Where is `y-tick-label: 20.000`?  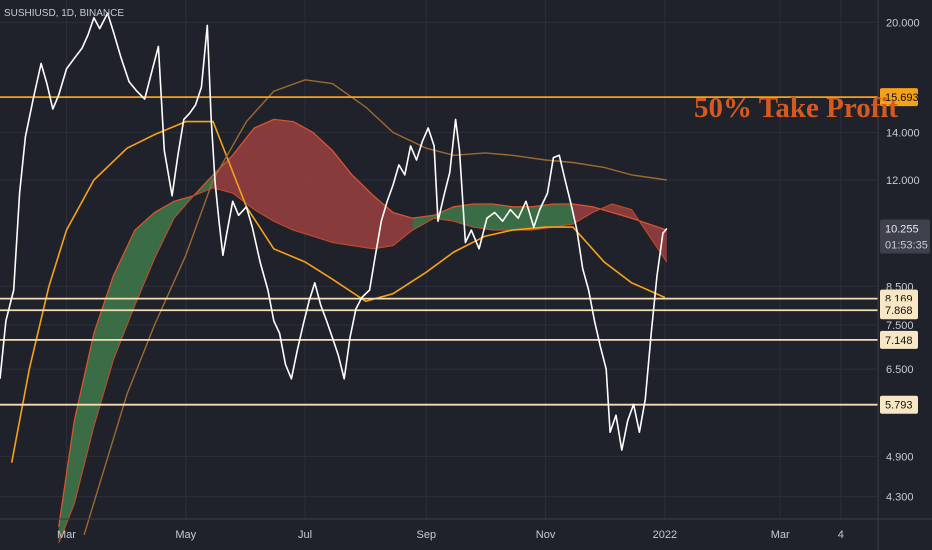
y-tick-label: 20.000 is located at coordinates (903, 23).